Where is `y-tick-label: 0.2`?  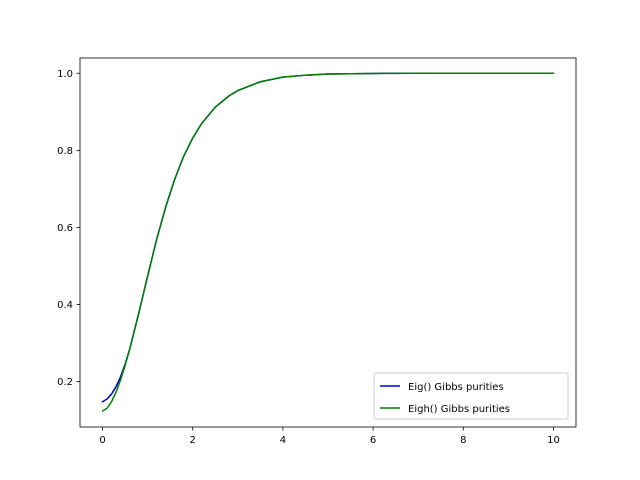
y-tick-label: 0.2 is located at coordinates (65, 382).